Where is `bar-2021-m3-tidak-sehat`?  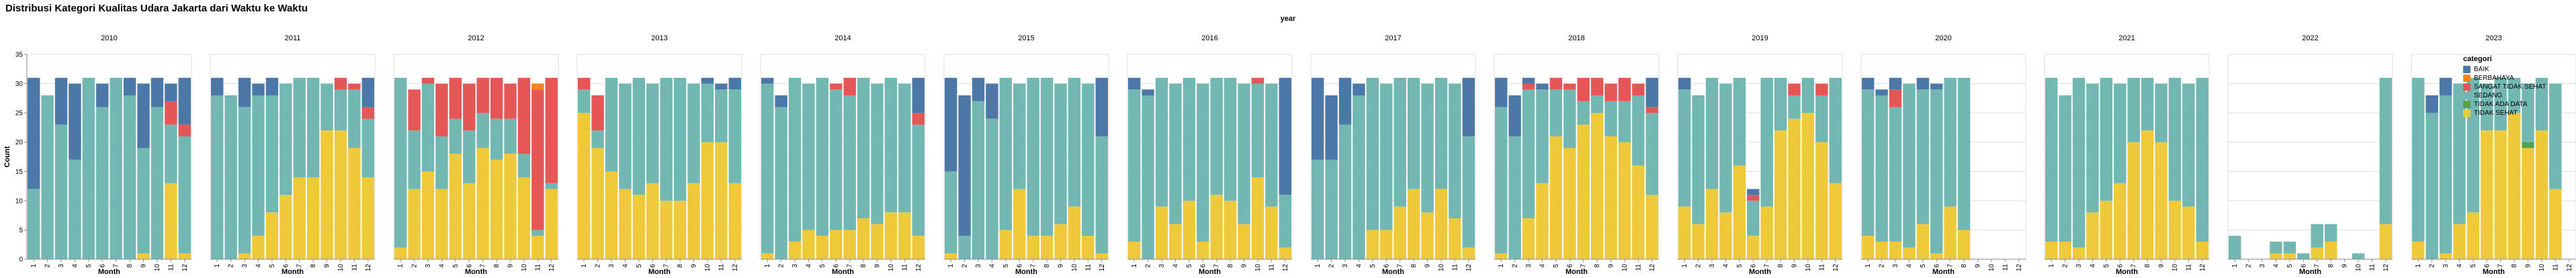
bar-2021-m3-tidak-sehat is located at coordinates (2079, 253).